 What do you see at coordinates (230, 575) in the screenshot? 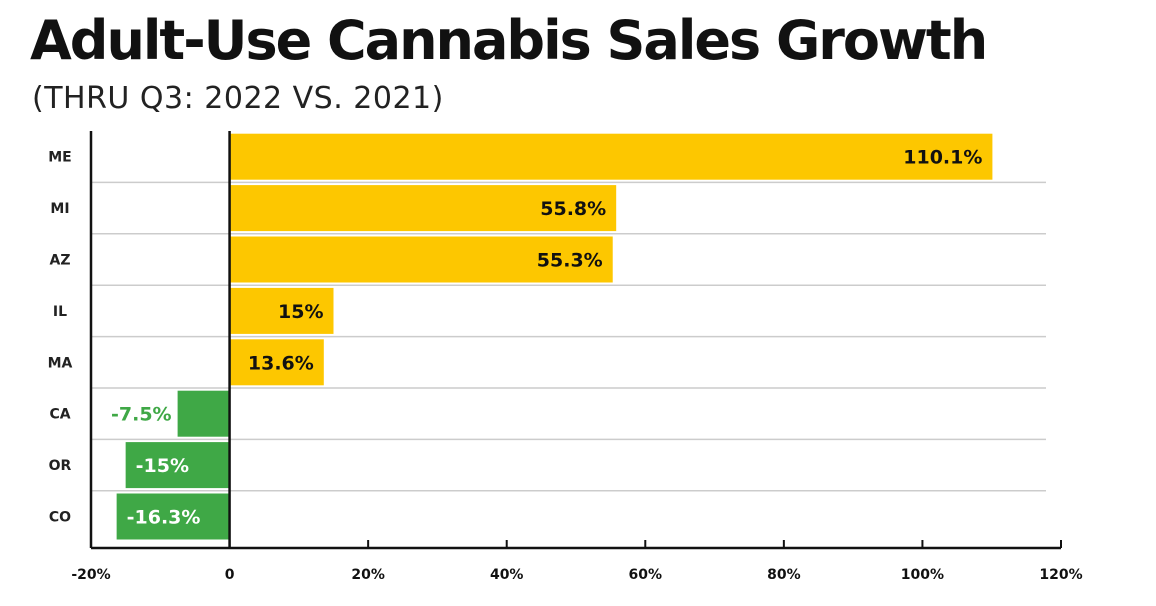
I see `x-tick-label: 0` at bounding box center [230, 575].